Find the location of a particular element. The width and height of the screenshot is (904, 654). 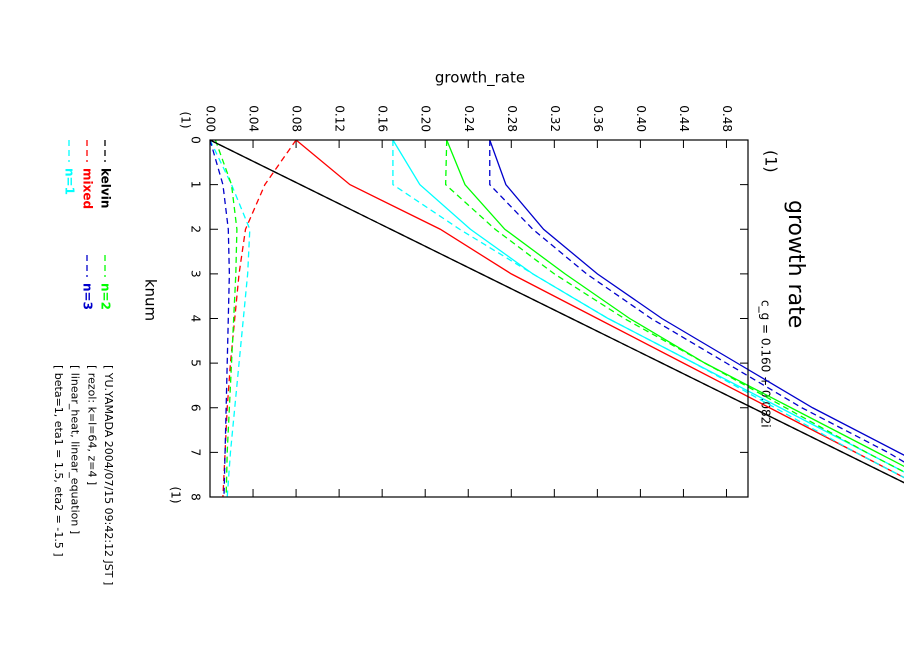

legend-label: mixed is located at coordinates (88, 188).